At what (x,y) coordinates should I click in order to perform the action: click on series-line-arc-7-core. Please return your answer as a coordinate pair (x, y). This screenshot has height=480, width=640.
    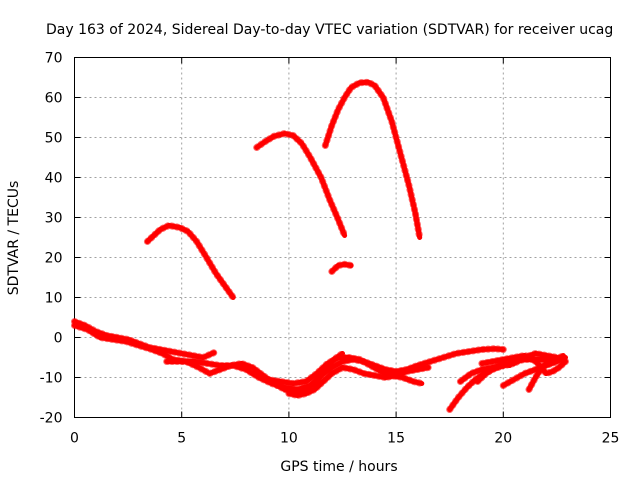
    Looking at the image, I should click on (335, 369).